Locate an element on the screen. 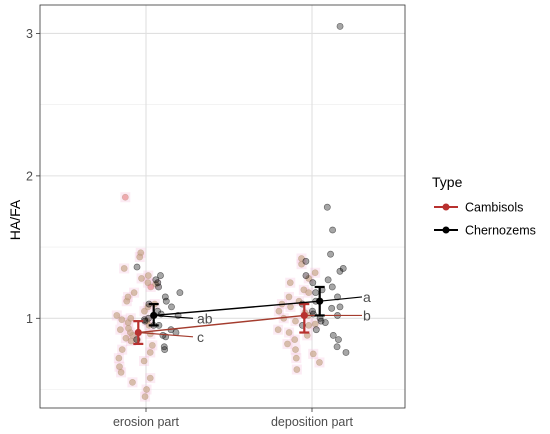 Image resolution: width=550 pixels, height=434 pixels. group-letter: ab is located at coordinates (205, 318).